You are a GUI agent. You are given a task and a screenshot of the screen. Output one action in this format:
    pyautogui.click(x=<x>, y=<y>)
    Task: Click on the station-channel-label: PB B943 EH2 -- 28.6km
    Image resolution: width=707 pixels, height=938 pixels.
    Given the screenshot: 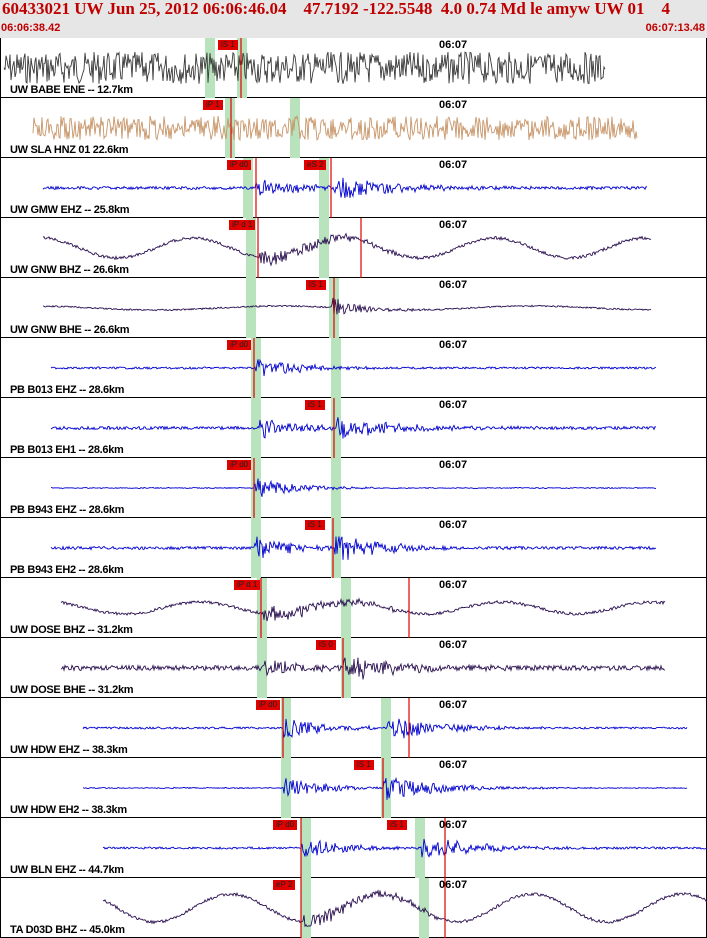 What is the action you would take?
    pyautogui.click(x=67, y=570)
    